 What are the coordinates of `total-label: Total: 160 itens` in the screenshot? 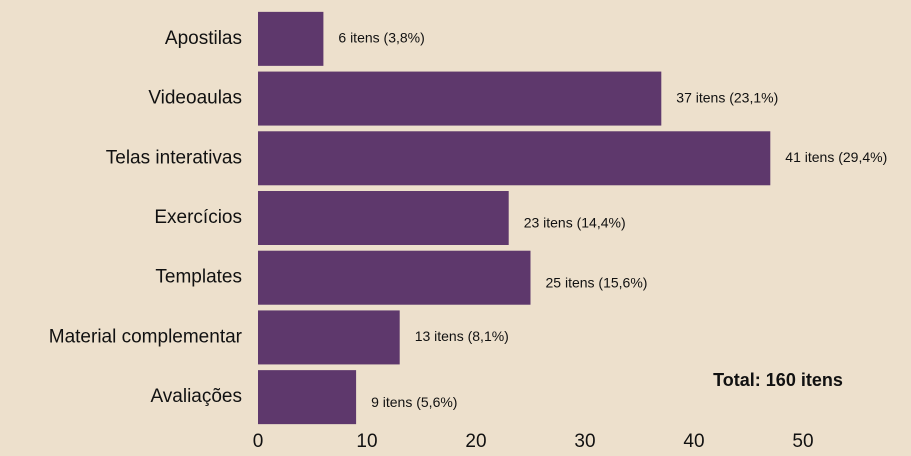 It's located at (778, 380).